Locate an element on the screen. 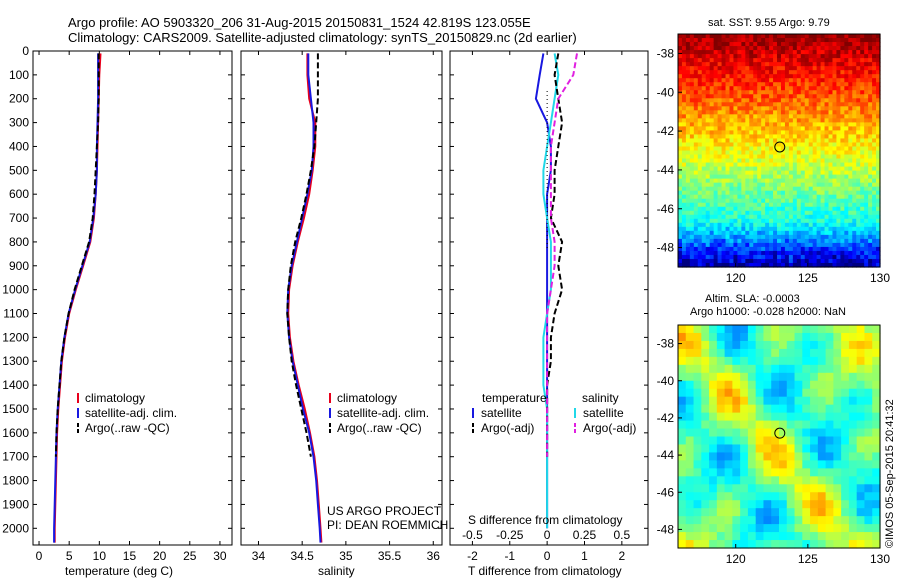  y-tick-label: 1200 is located at coordinates (15, 337).